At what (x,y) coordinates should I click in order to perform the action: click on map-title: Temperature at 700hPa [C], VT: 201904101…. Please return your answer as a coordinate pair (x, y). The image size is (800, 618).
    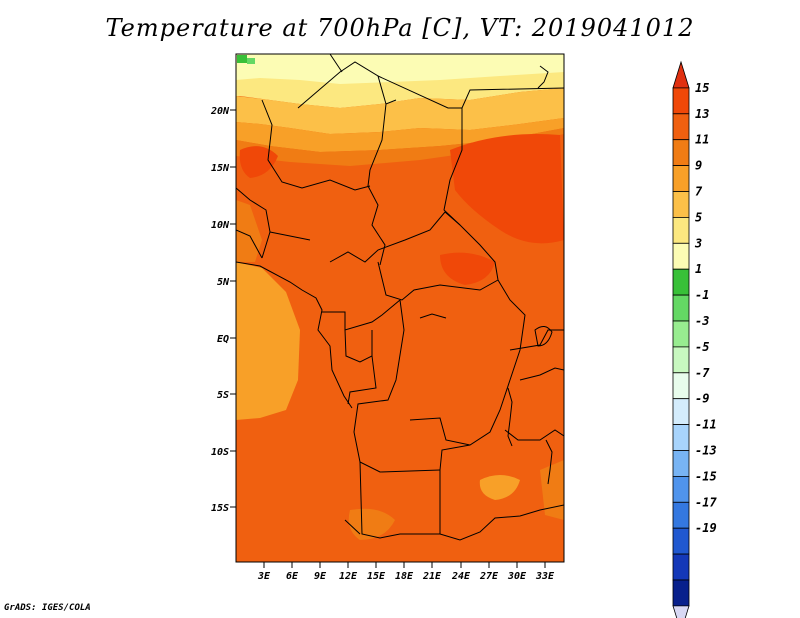
    Looking at the image, I should click on (400, 28).